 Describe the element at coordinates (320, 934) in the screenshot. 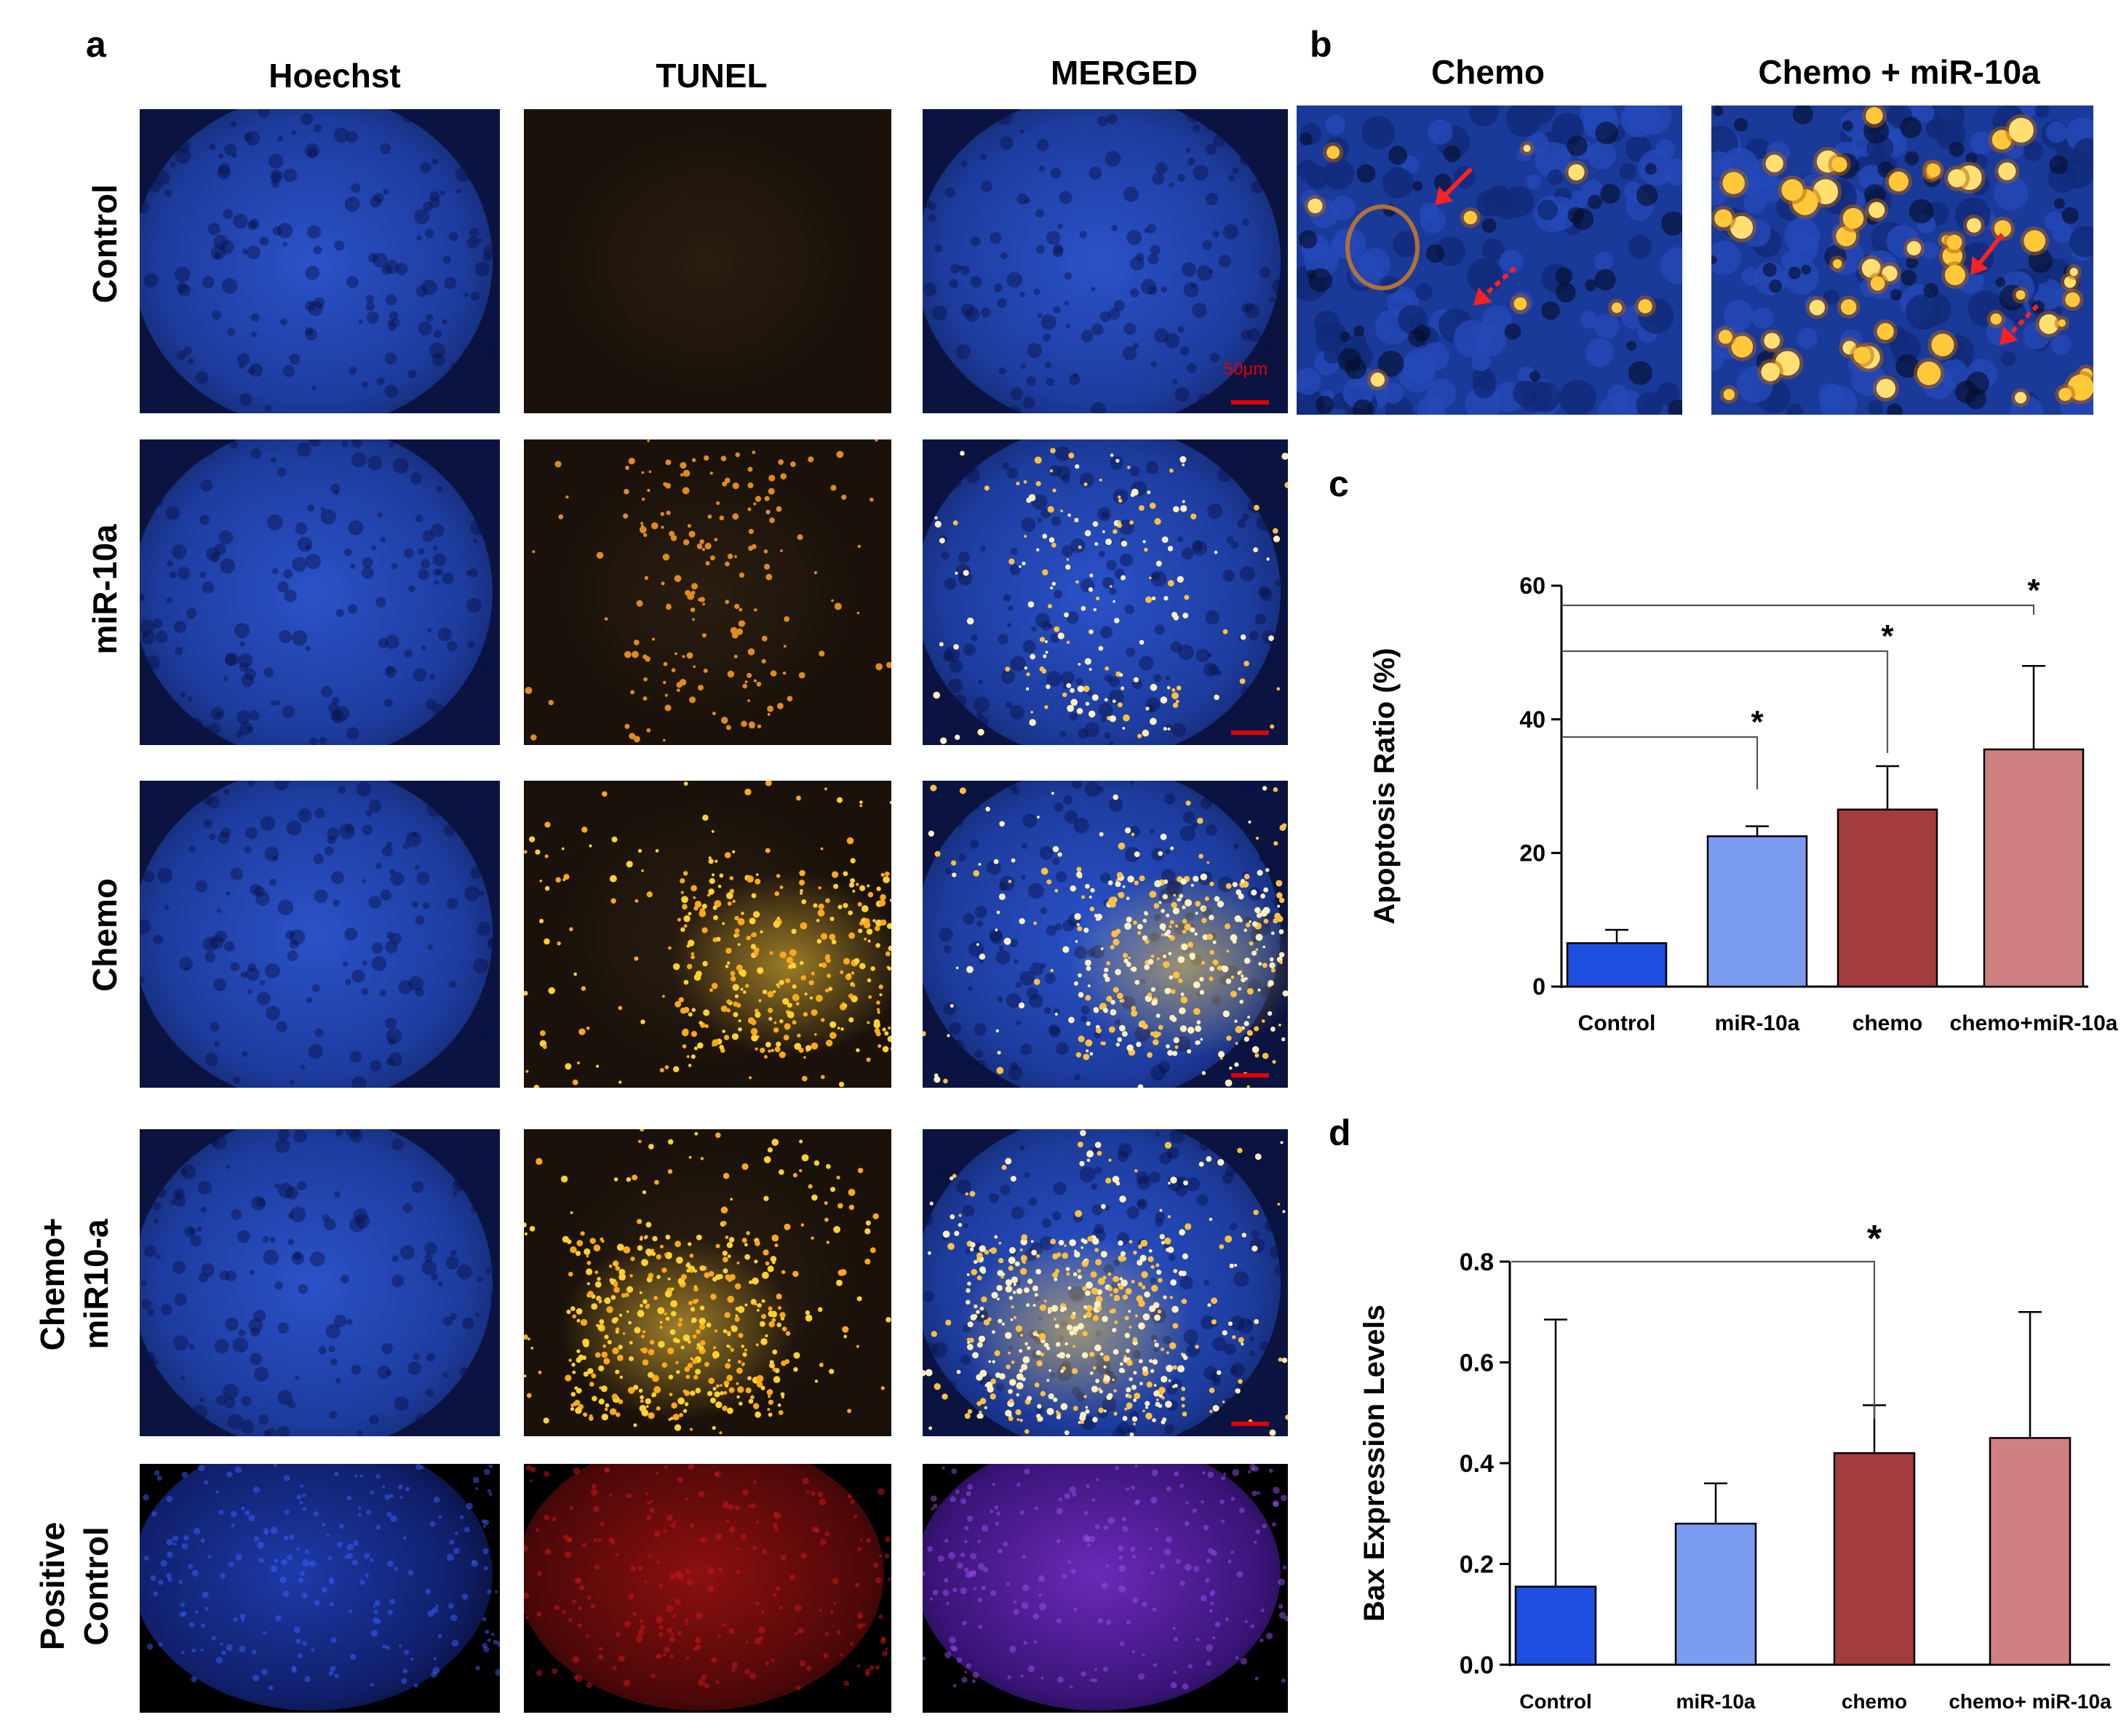

I see `micrograph-chemo-hoechst` at that location.